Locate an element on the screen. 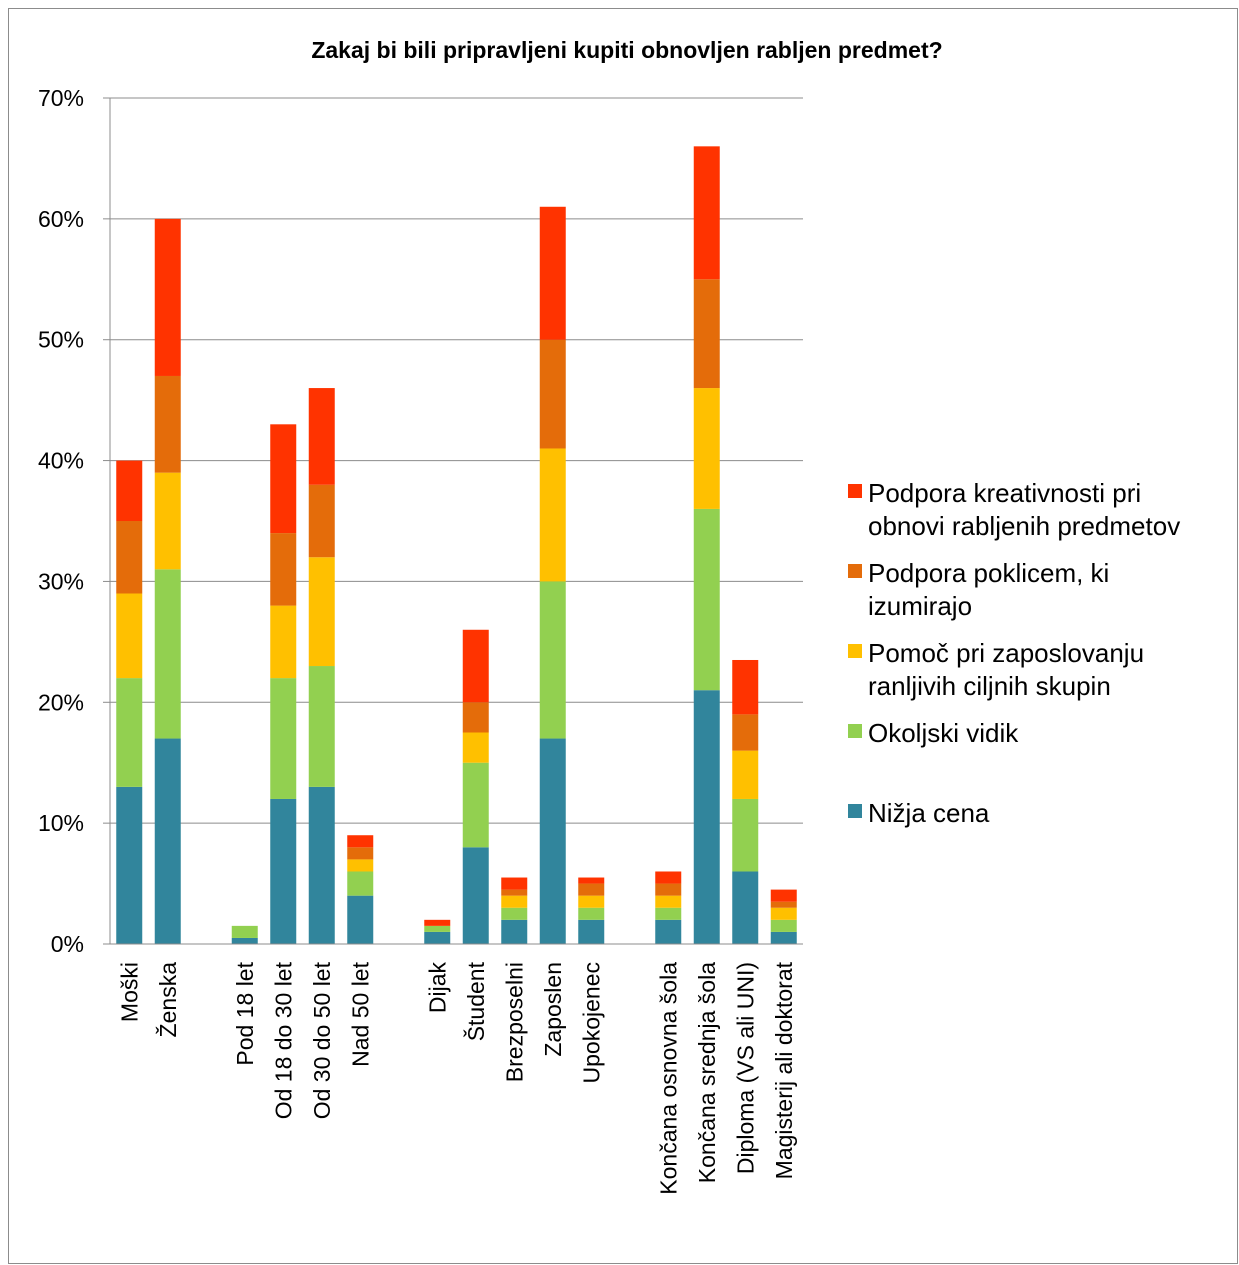  y-tick-label: 20% is located at coordinates (61, 702).